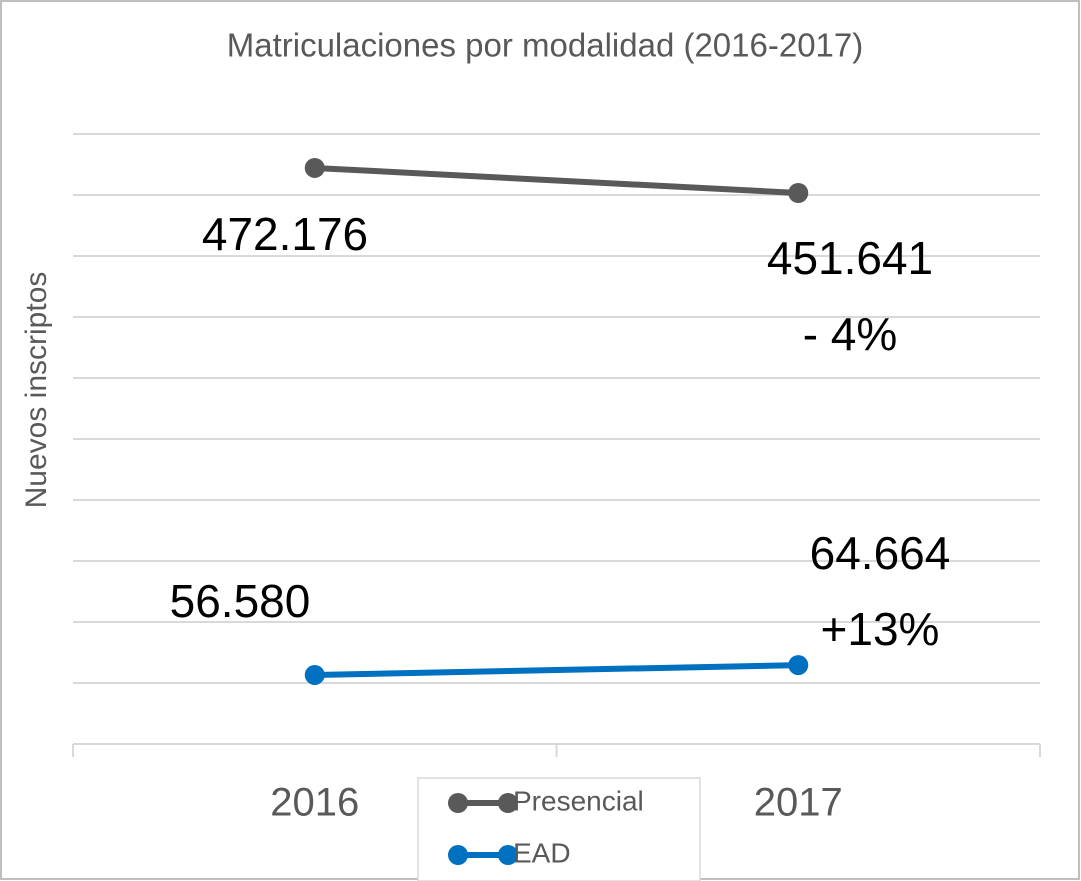 This screenshot has height=881, width=1081. I want to click on data-label: 64.664, so click(880, 553).